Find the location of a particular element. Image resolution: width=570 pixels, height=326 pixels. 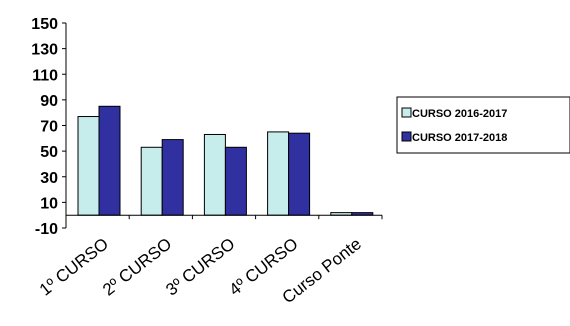

legend-swatch-2016-2017 is located at coordinates (406, 112).